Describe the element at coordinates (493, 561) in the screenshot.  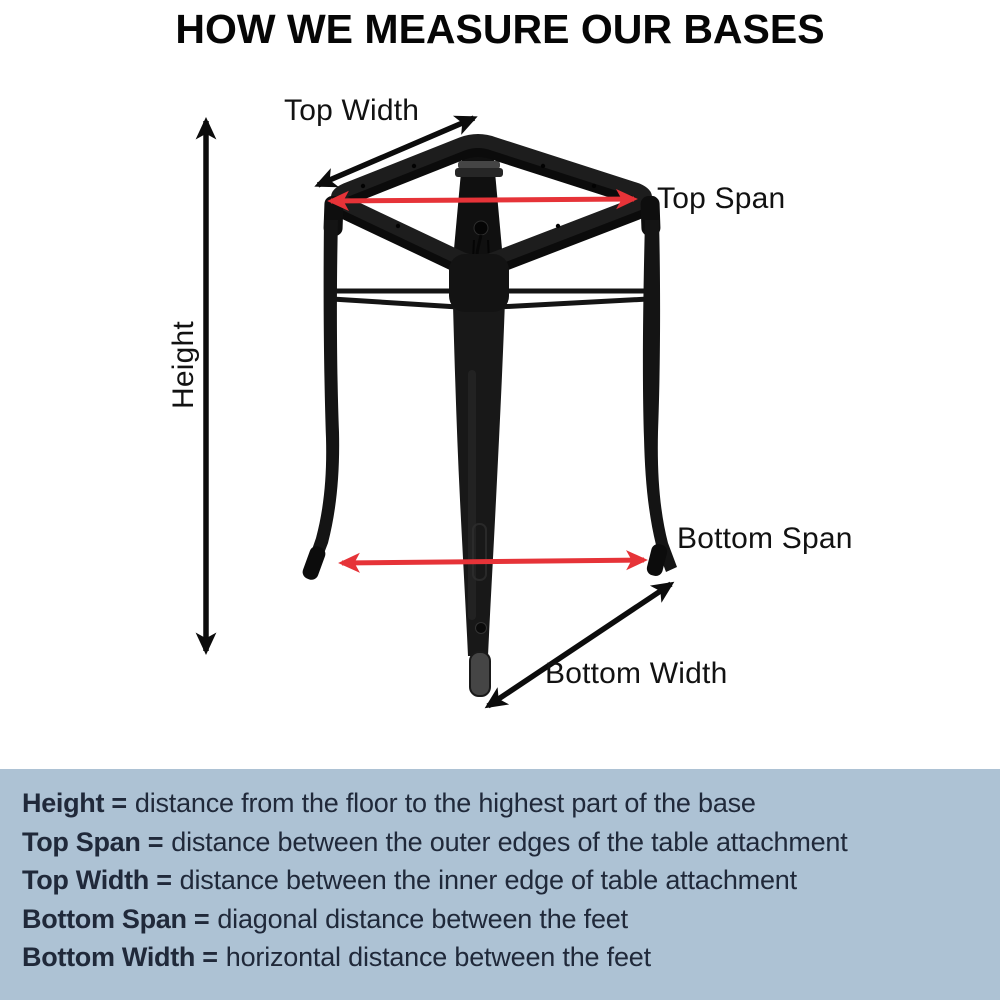
I see `bottom-span-arrow` at that location.